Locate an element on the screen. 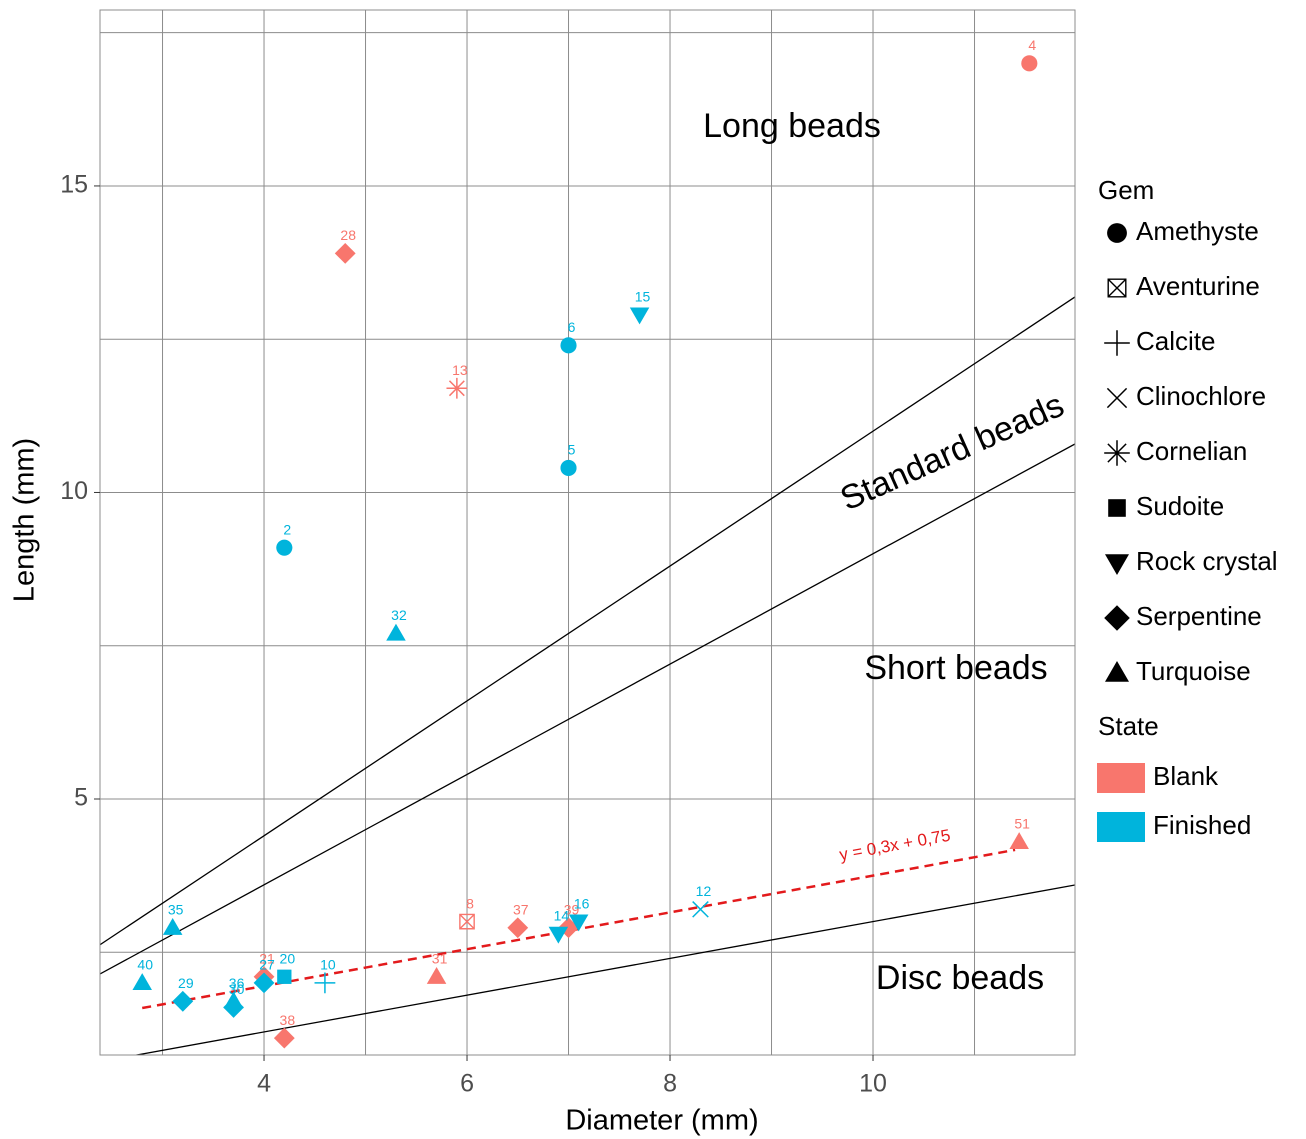 Image resolution: width=1306 pixels, height=1139 pixels. point-label: 27 is located at coordinates (267, 965).